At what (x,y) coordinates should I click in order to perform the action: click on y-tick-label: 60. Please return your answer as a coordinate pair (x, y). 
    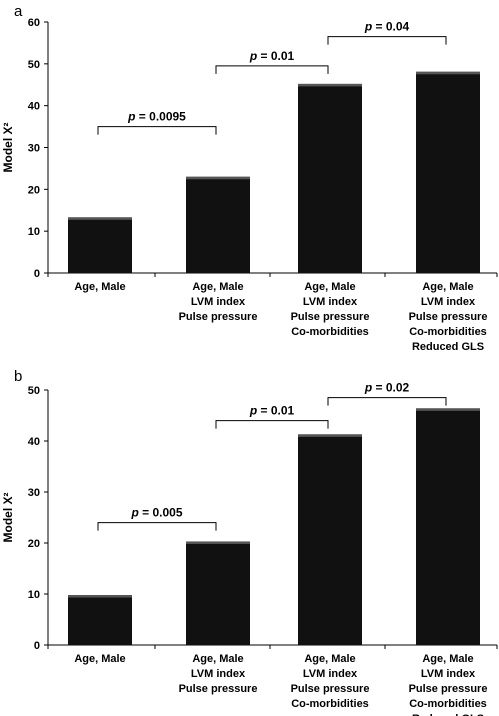
    Looking at the image, I should click on (34, 23).